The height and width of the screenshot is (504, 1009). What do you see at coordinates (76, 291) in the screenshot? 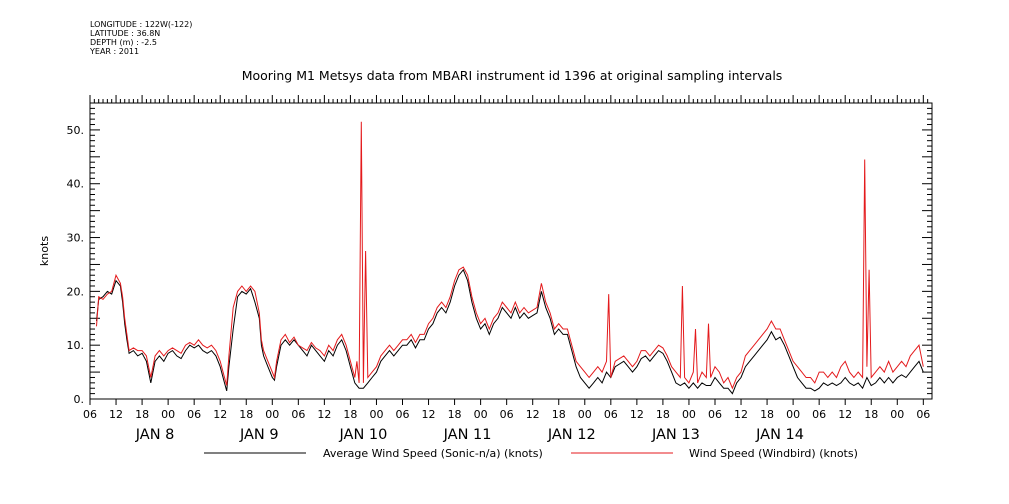
I see `y-tick-label: 20.` at bounding box center [76, 291].